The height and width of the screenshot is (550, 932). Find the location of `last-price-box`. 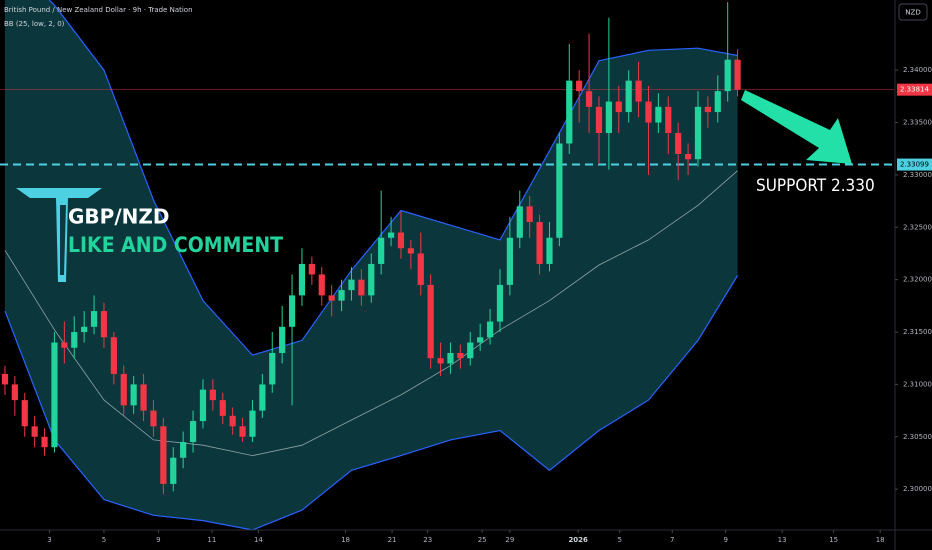

last-price-box is located at coordinates (914, 89).